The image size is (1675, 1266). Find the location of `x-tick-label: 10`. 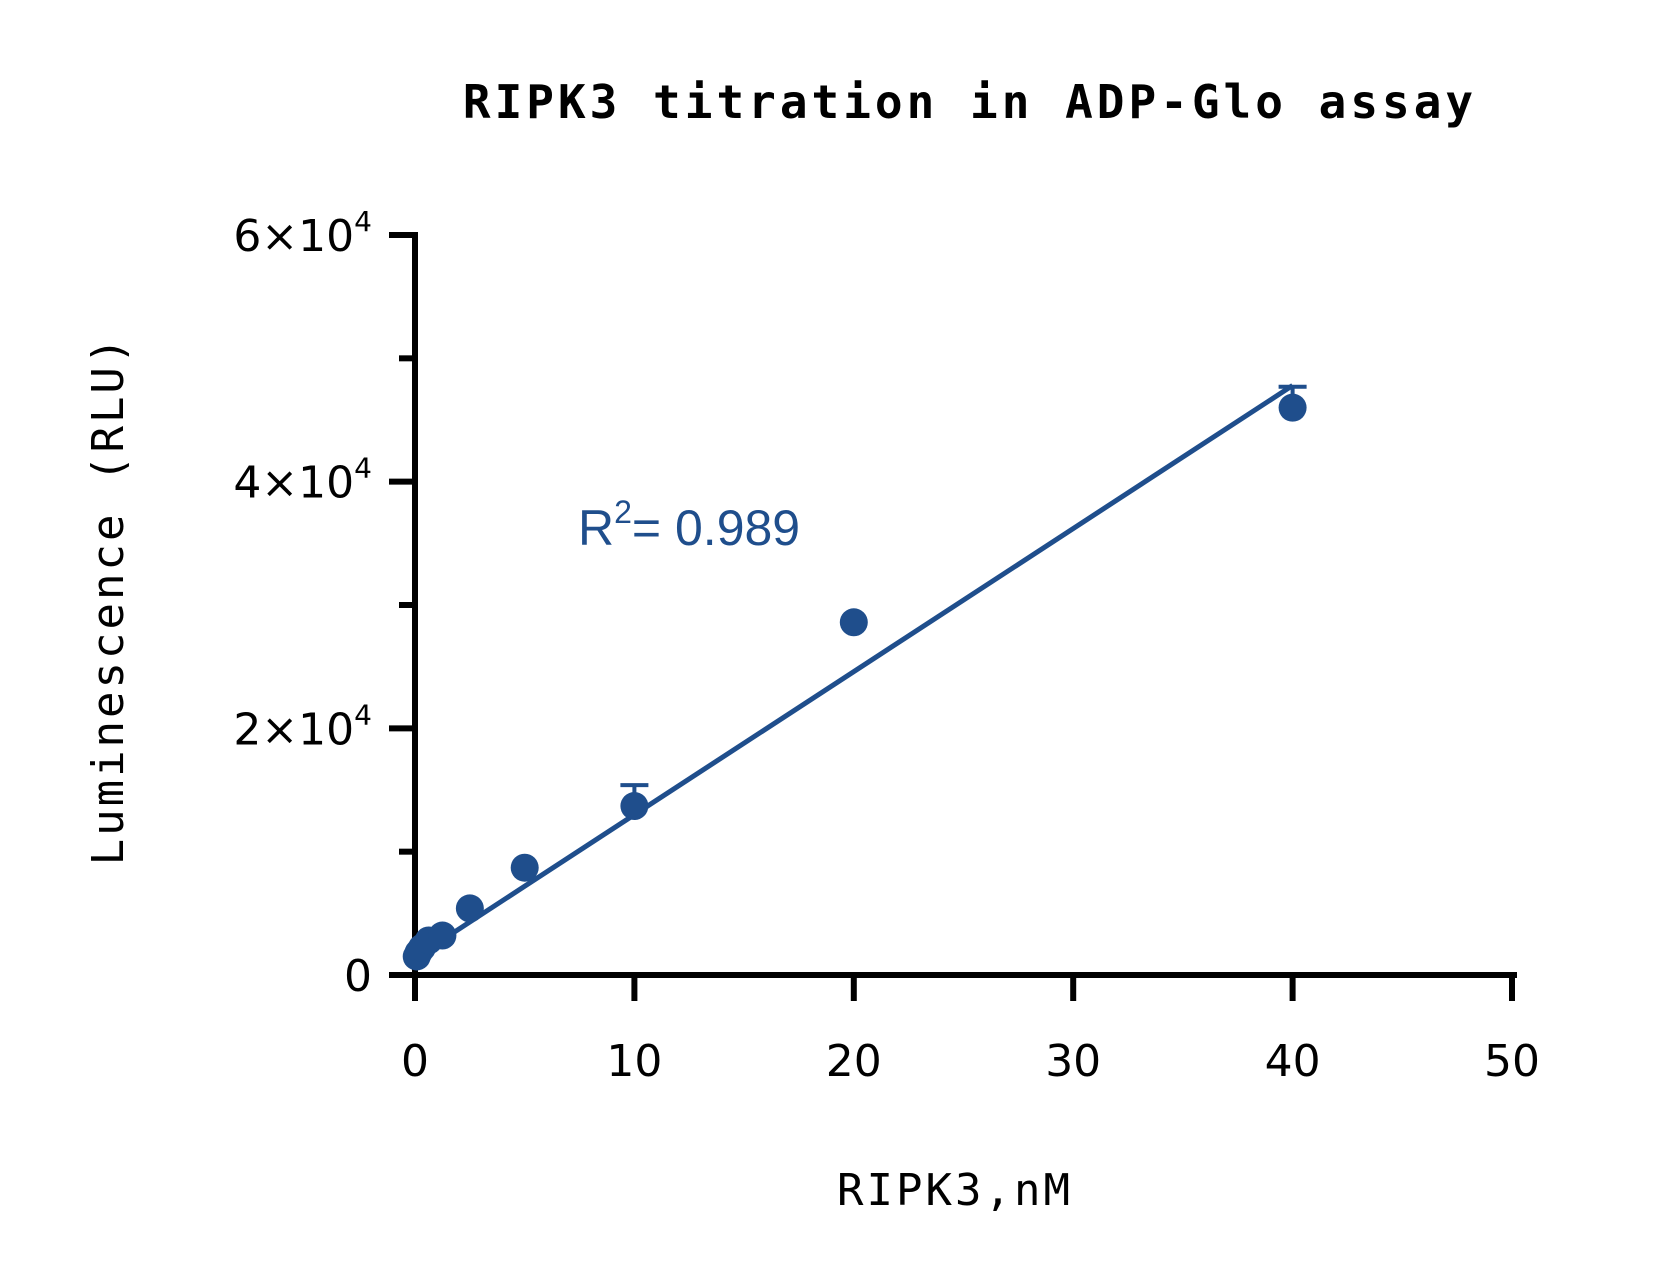

x-tick-label: 10 is located at coordinates (634, 1061).